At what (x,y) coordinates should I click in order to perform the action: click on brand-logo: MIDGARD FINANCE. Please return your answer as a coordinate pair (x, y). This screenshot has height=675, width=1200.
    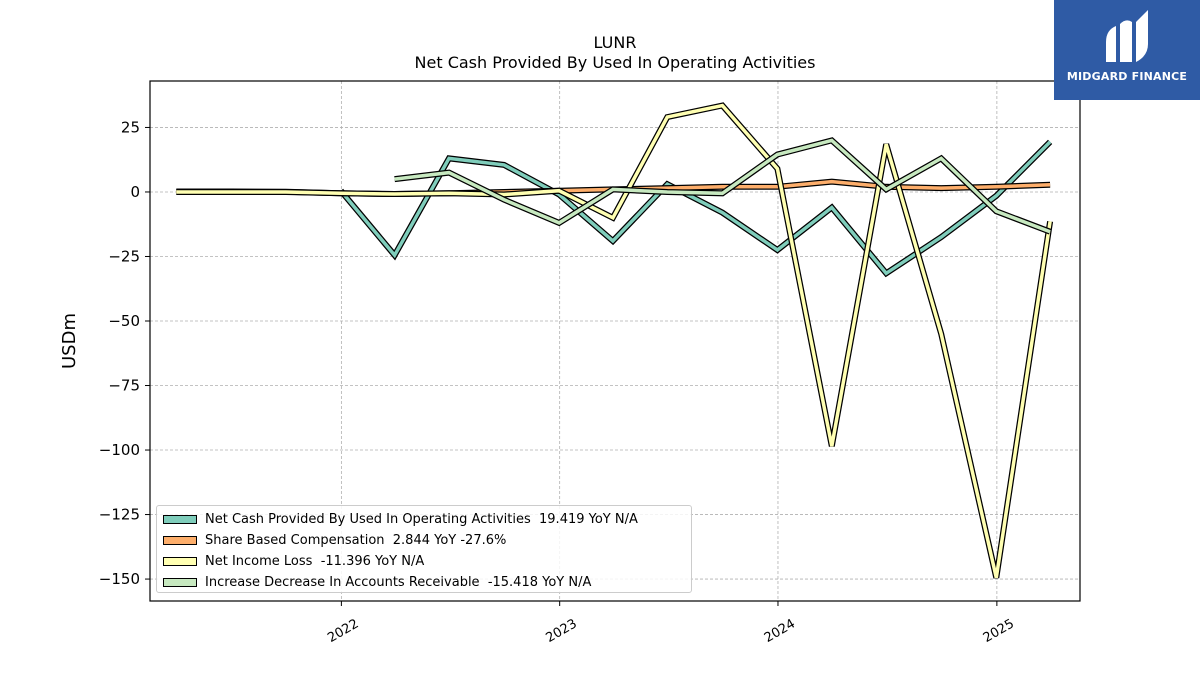
    Looking at the image, I should click on (1127, 50).